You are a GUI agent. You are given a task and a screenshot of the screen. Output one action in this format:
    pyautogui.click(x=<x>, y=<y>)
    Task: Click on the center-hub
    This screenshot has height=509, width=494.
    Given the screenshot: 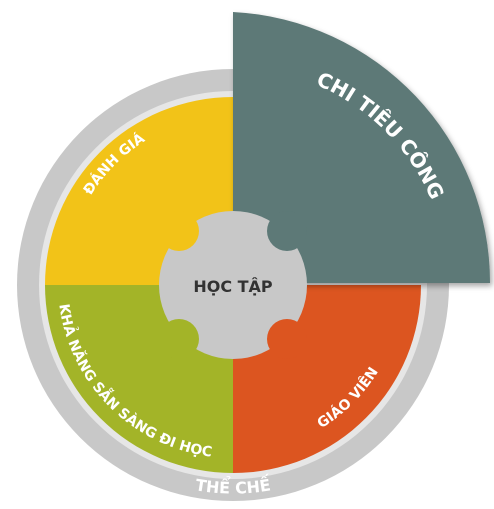 What is the action you would take?
    pyautogui.click(x=233, y=285)
    